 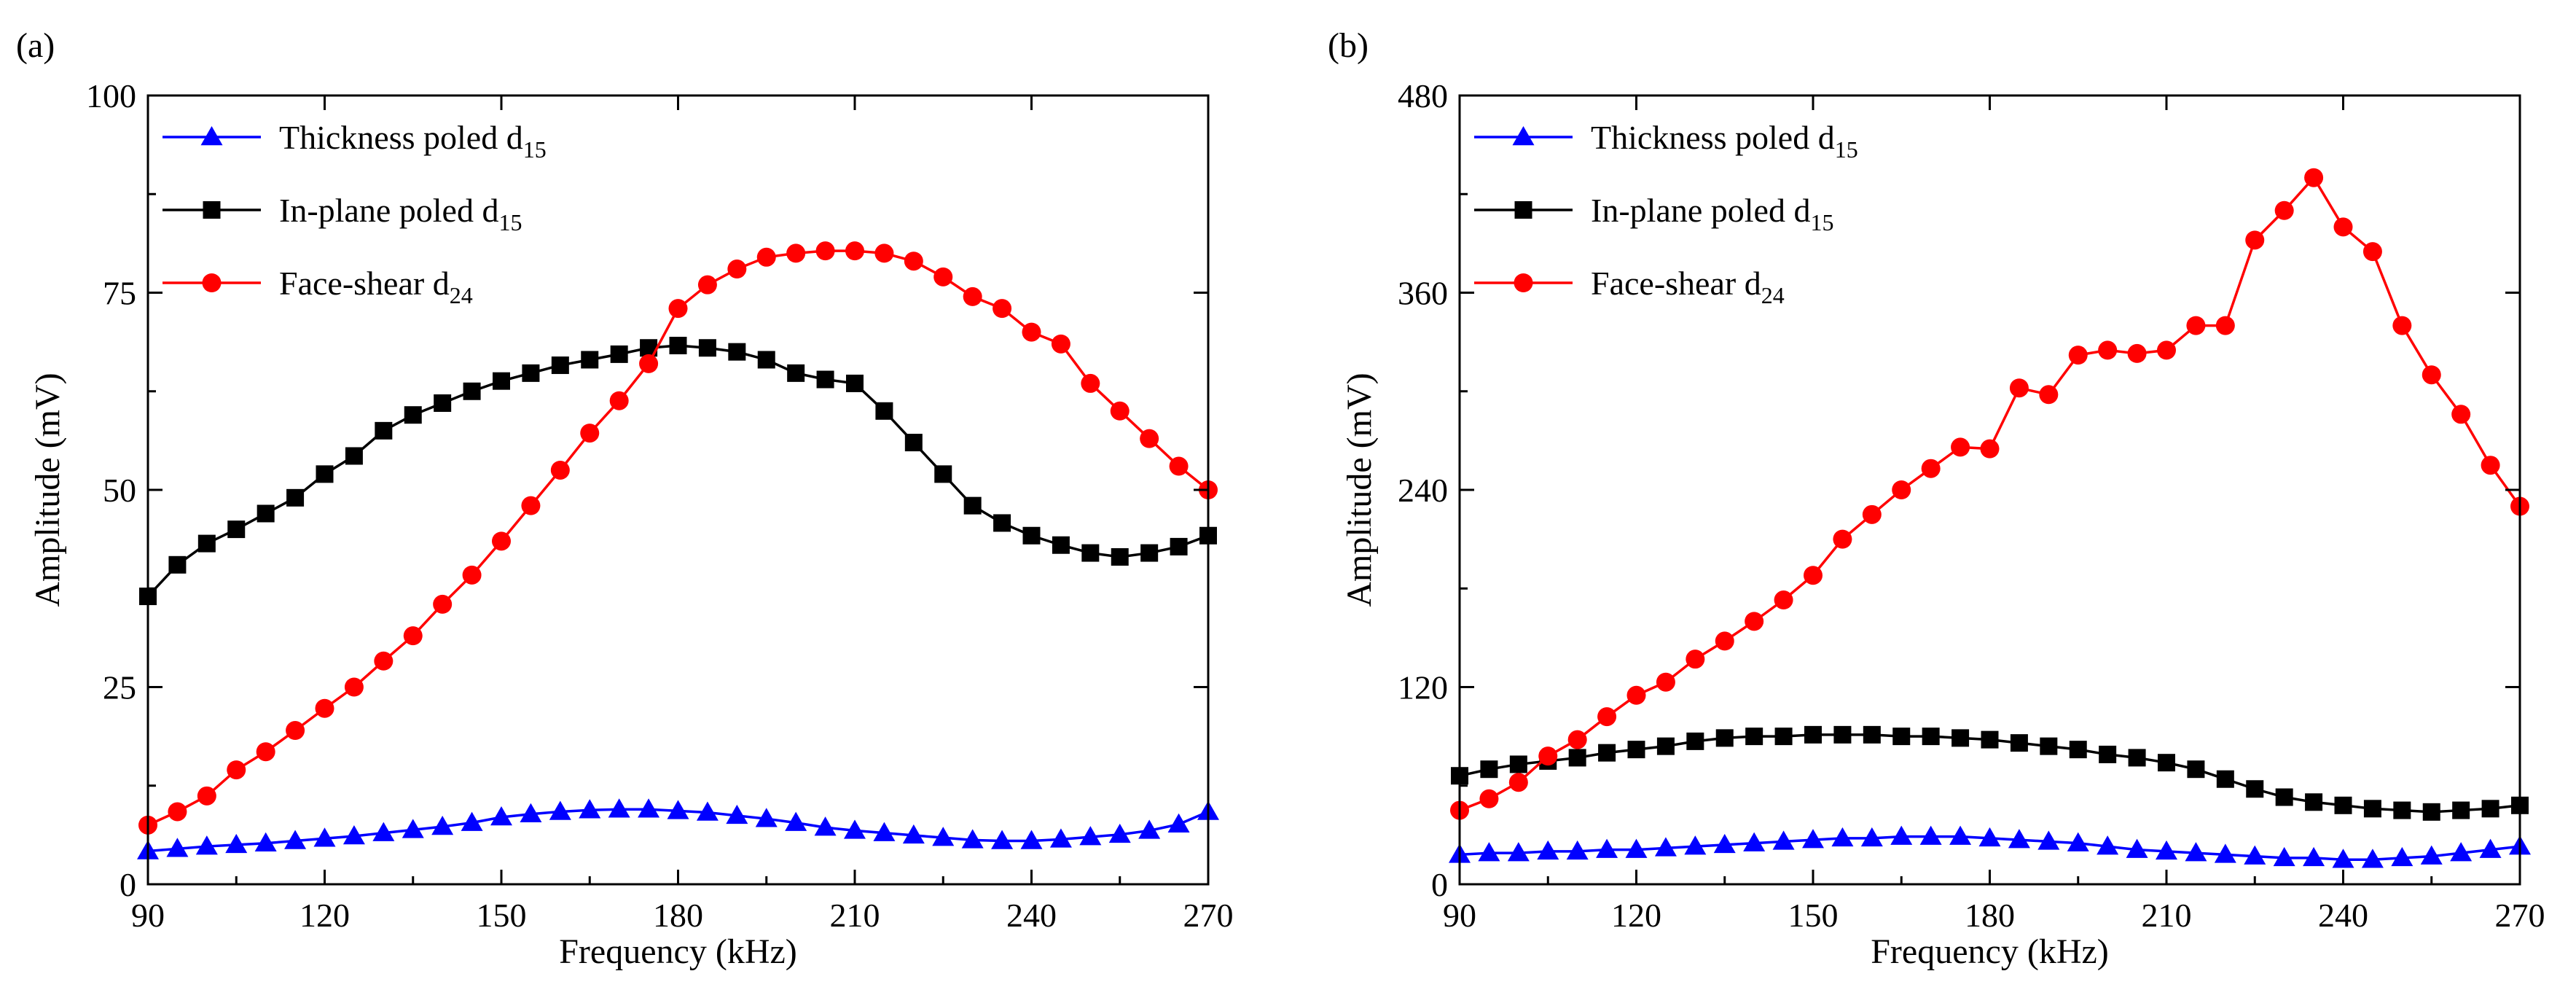 I want to click on legend-entry-label: Thickness poled d15, so click(x=1724, y=141).